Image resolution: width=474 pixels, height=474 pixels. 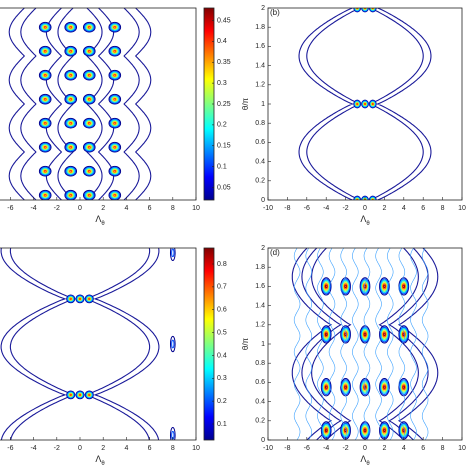 What do you see at coordinates (263, 8) in the screenshot?
I see `y-tick-label: 2` at bounding box center [263, 8].